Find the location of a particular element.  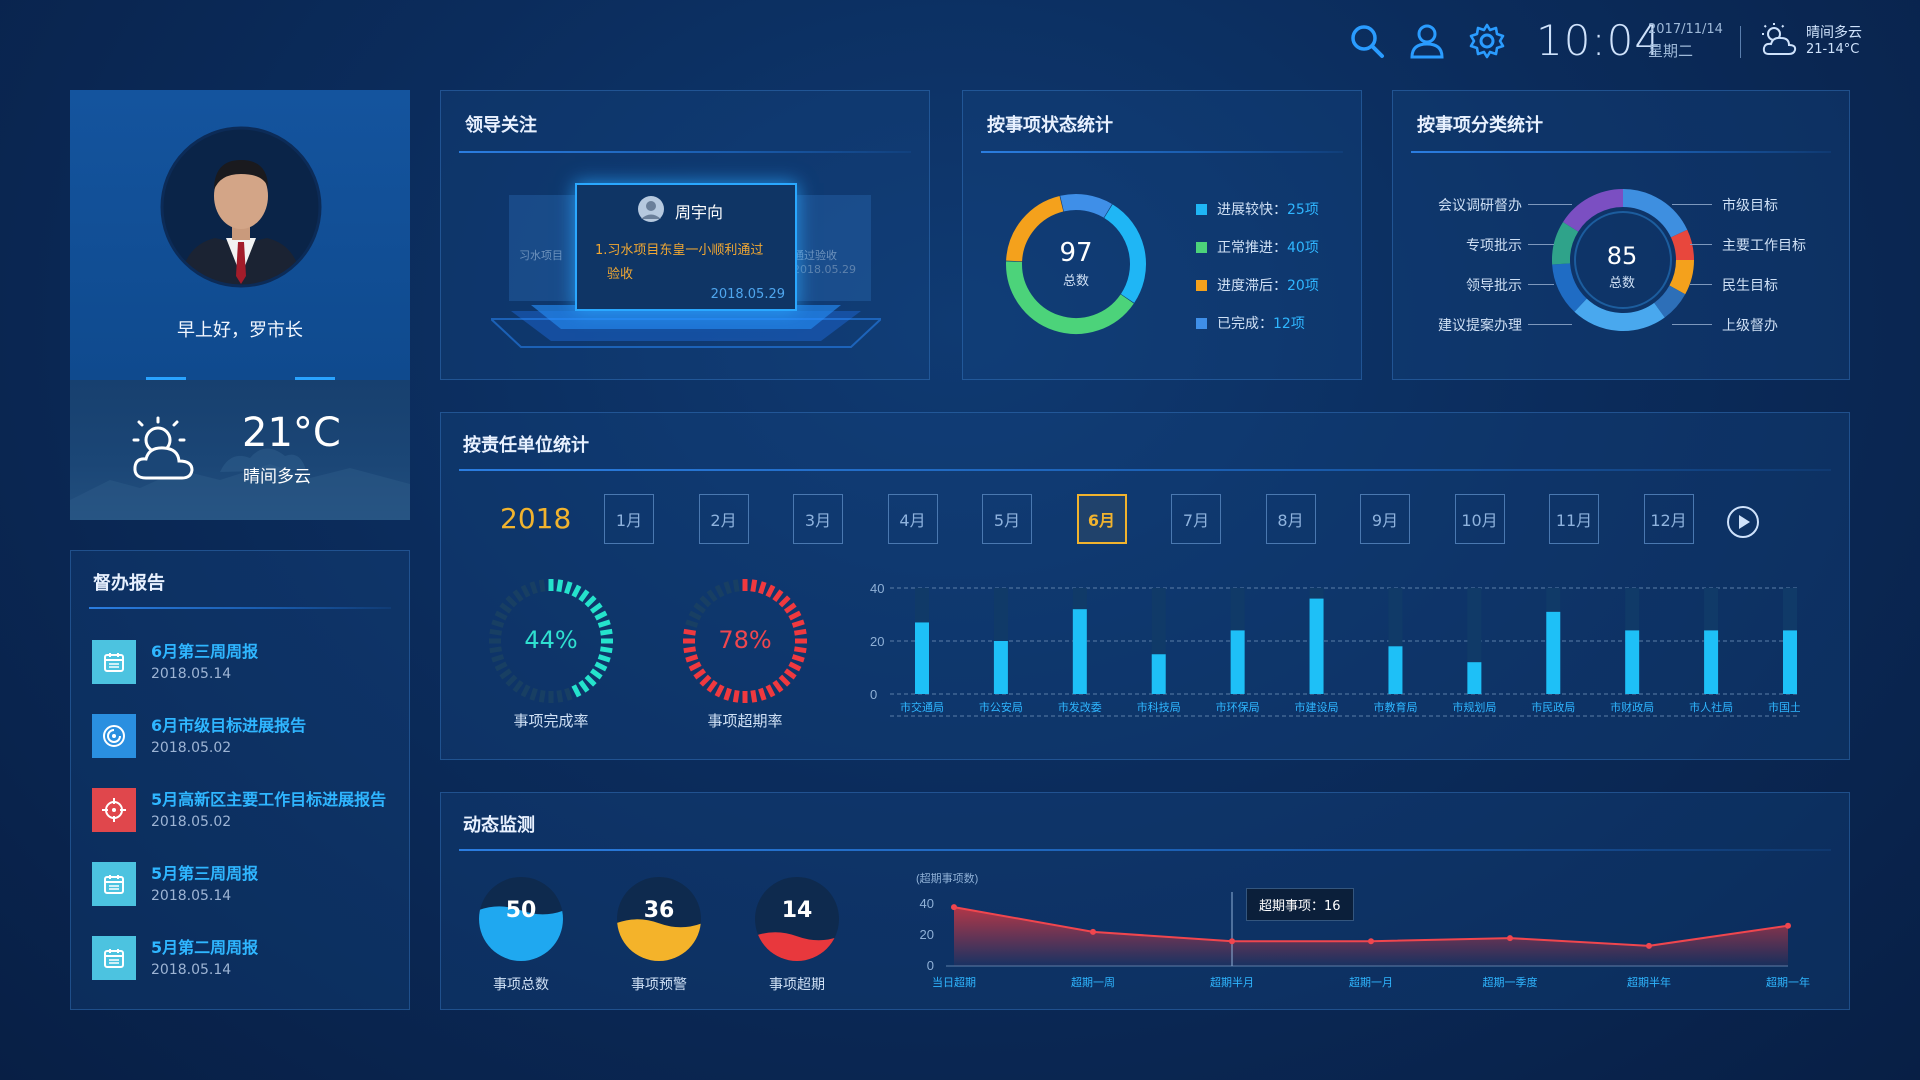

year-label: 2018 is located at coordinates (536, 518).